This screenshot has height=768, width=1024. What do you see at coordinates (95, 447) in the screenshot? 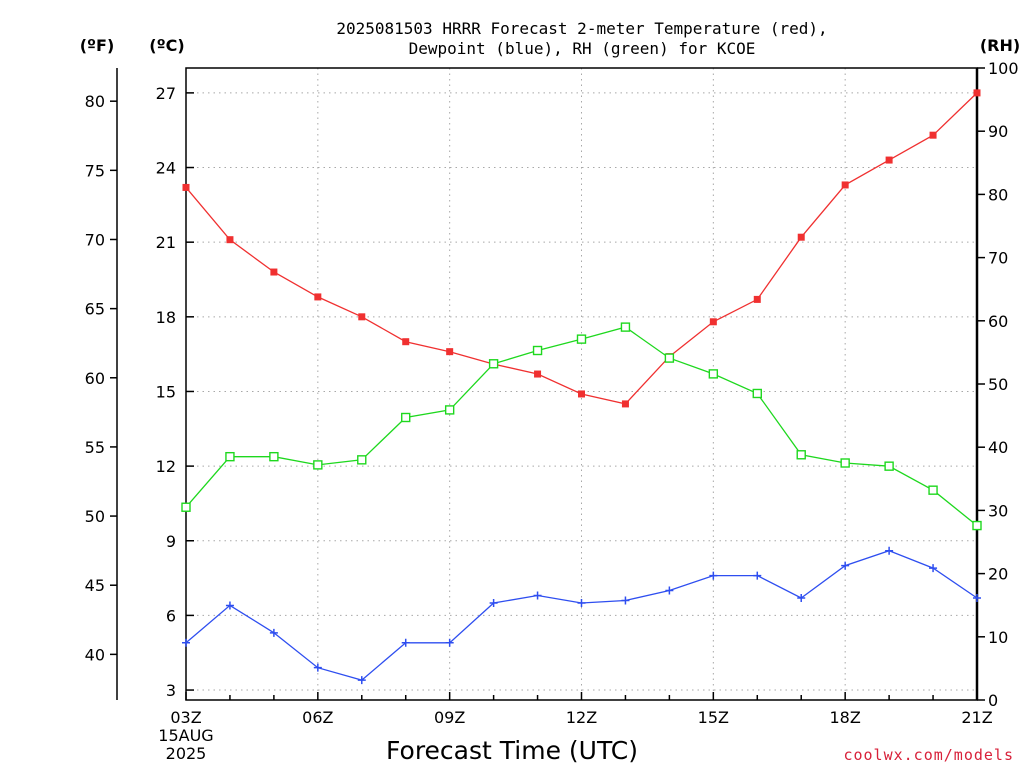
I see `fahrenheit-tick-label: 55` at bounding box center [95, 447].